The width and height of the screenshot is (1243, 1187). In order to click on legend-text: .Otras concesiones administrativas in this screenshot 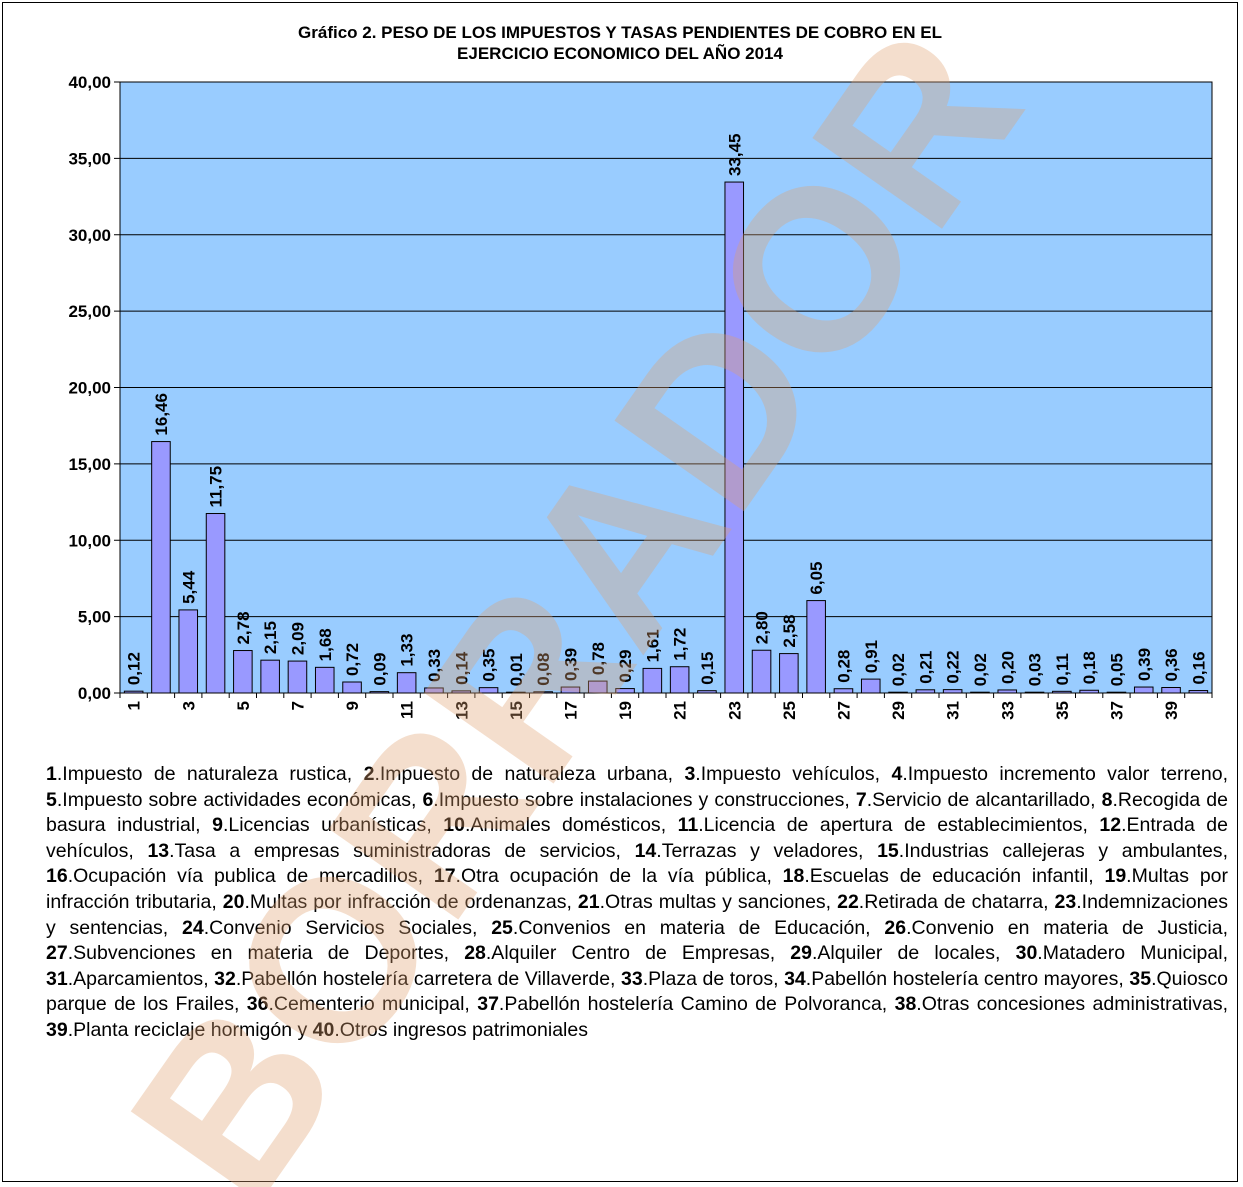, I will do `click(1069, 1004)`.